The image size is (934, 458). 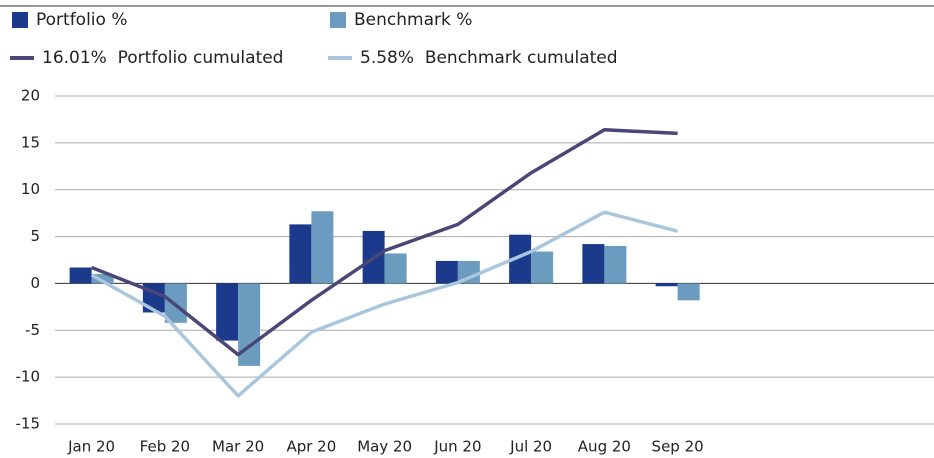 I want to click on y-tick-label: 0, so click(x=35, y=283).